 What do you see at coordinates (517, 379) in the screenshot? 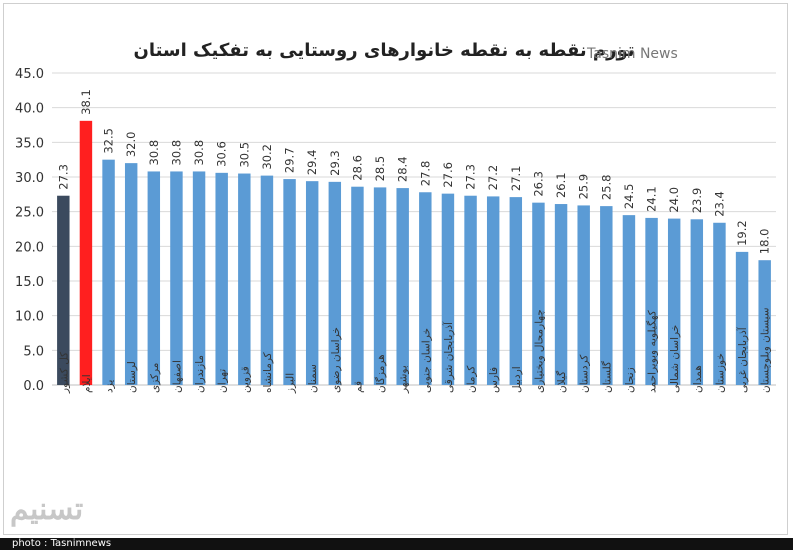
I see `x-tick-label: اردبیل` at bounding box center [517, 379].